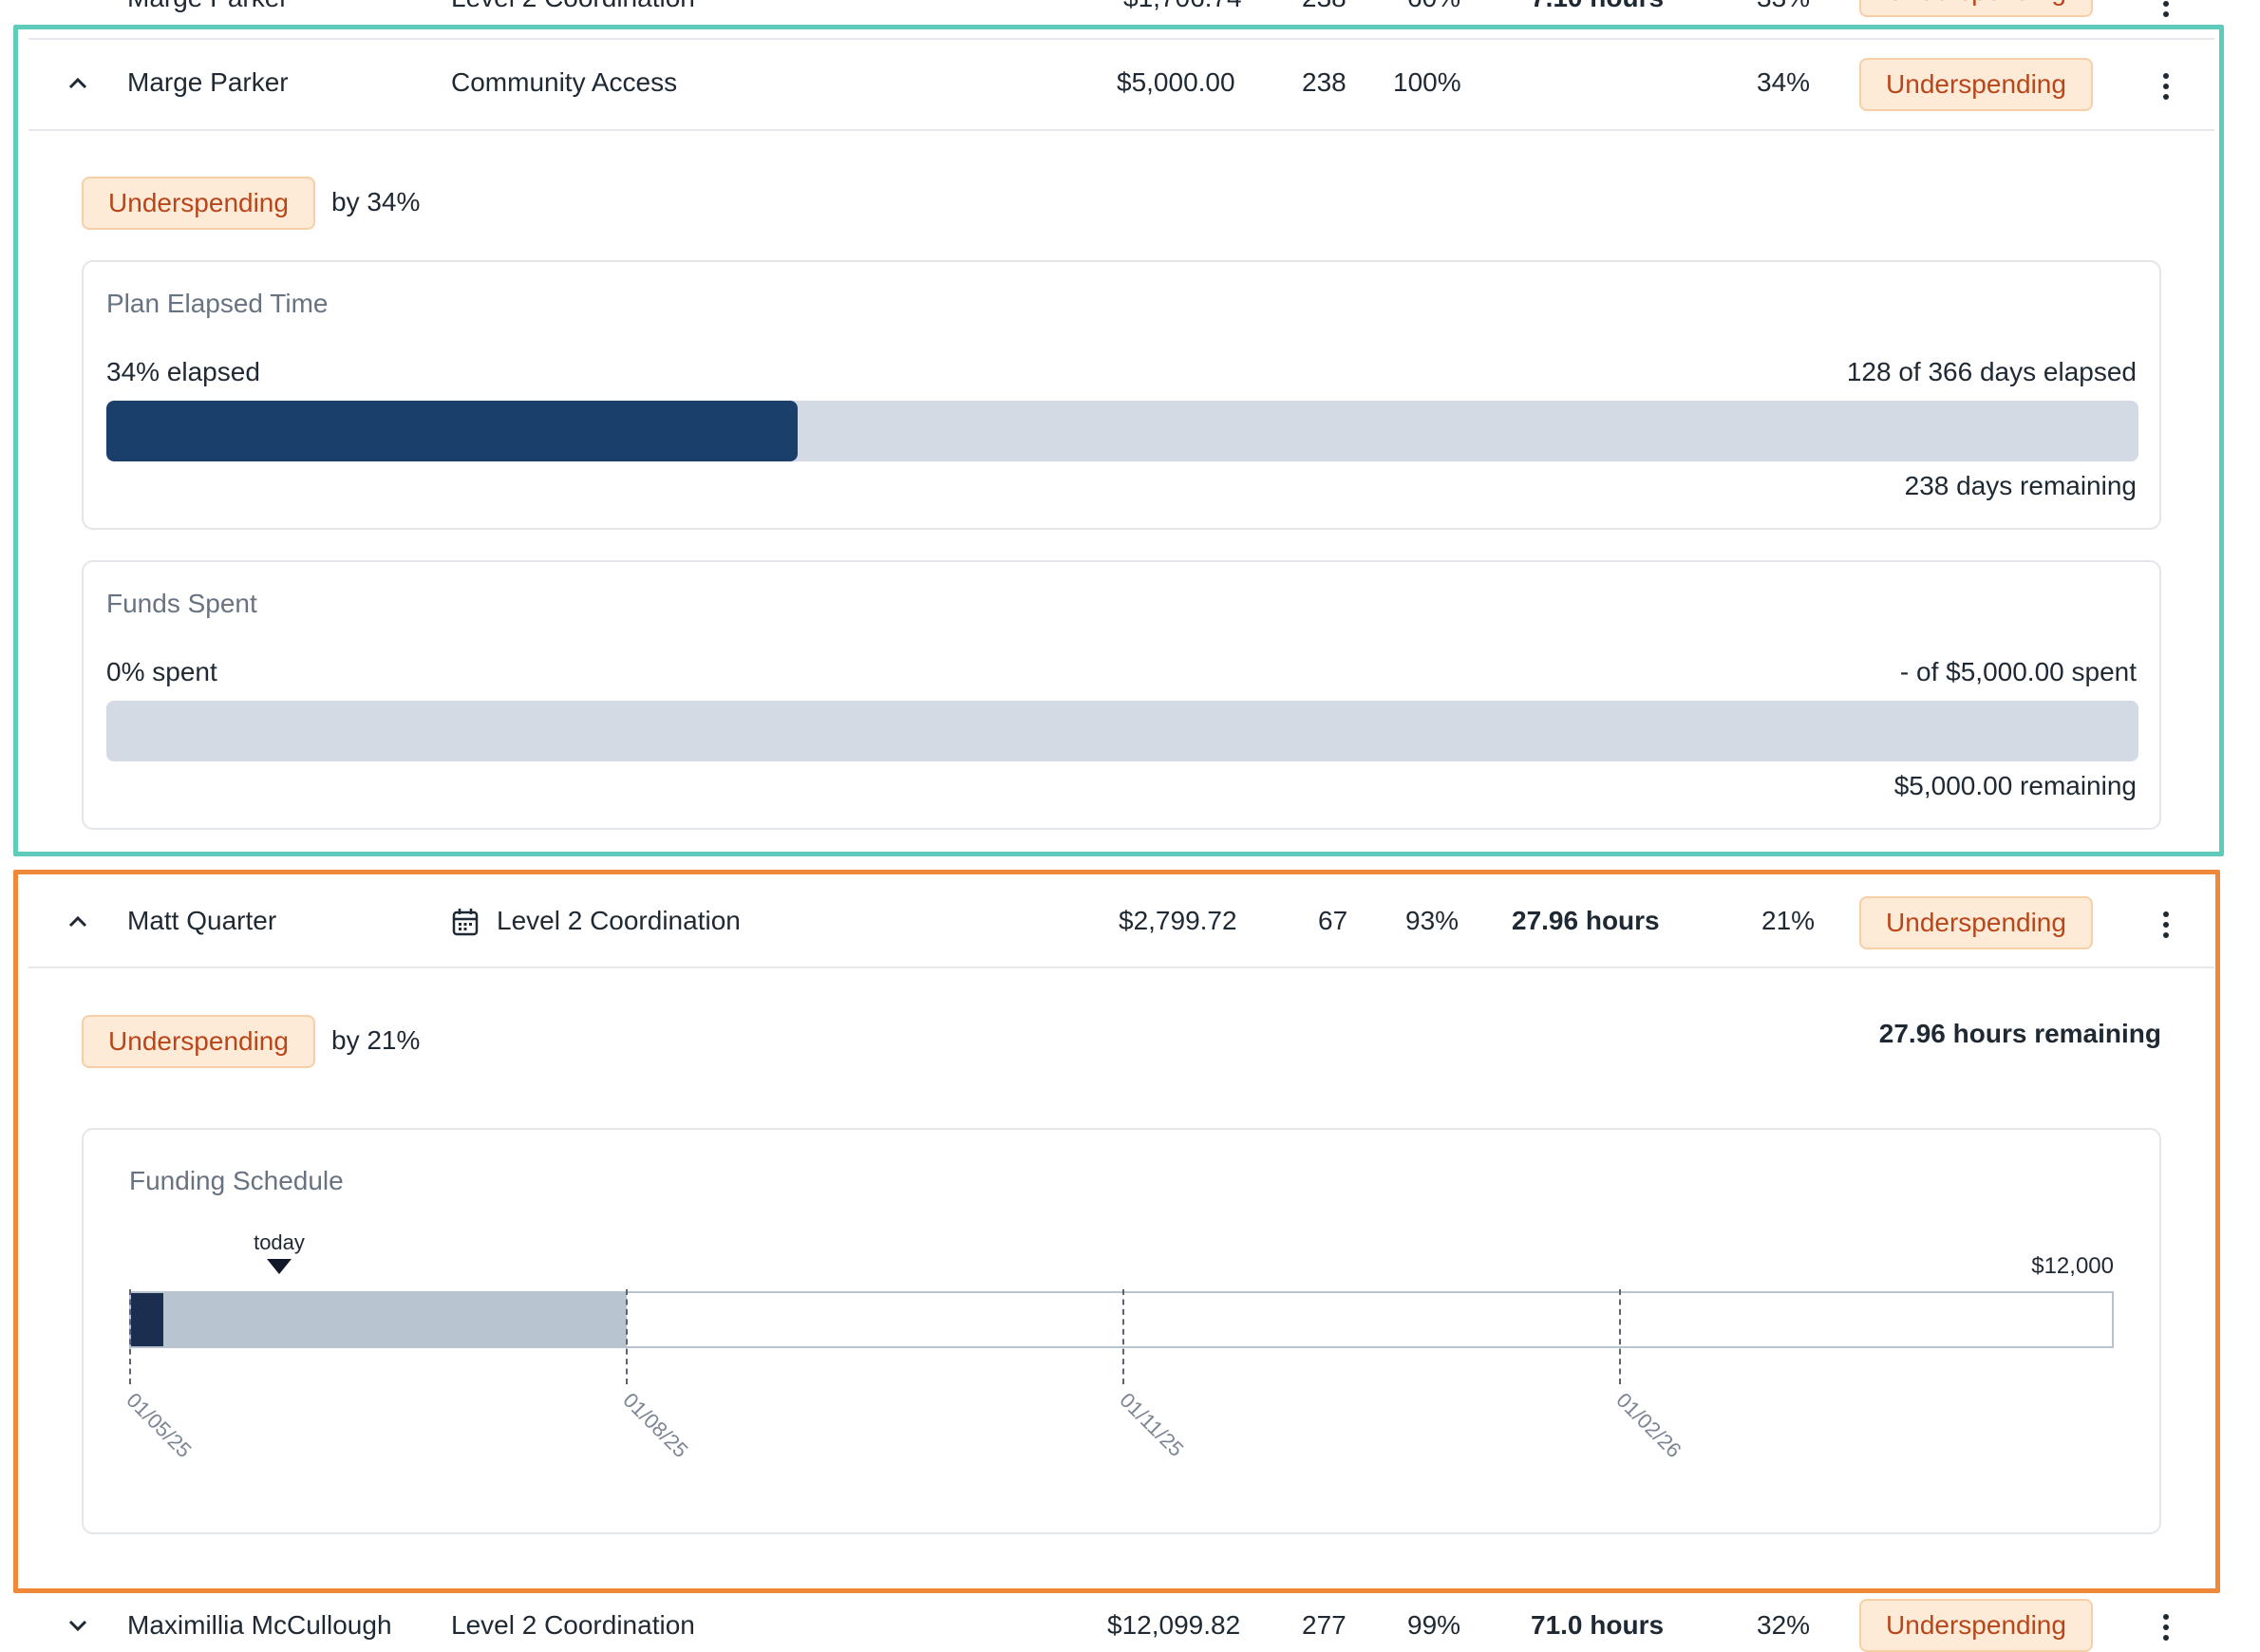 The height and width of the screenshot is (1652, 2260). I want to click on row-amount: $5,000.00, so click(1176, 82).